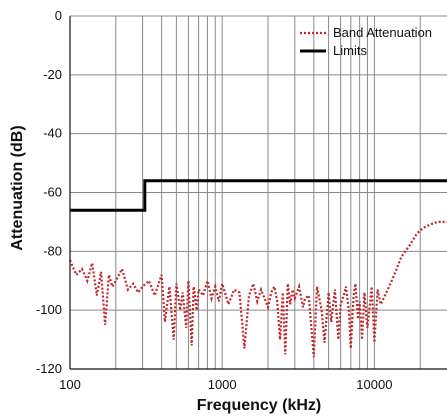  Describe the element at coordinates (52, 192) in the screenshot. I see `y-tick-label: -60` at that location.